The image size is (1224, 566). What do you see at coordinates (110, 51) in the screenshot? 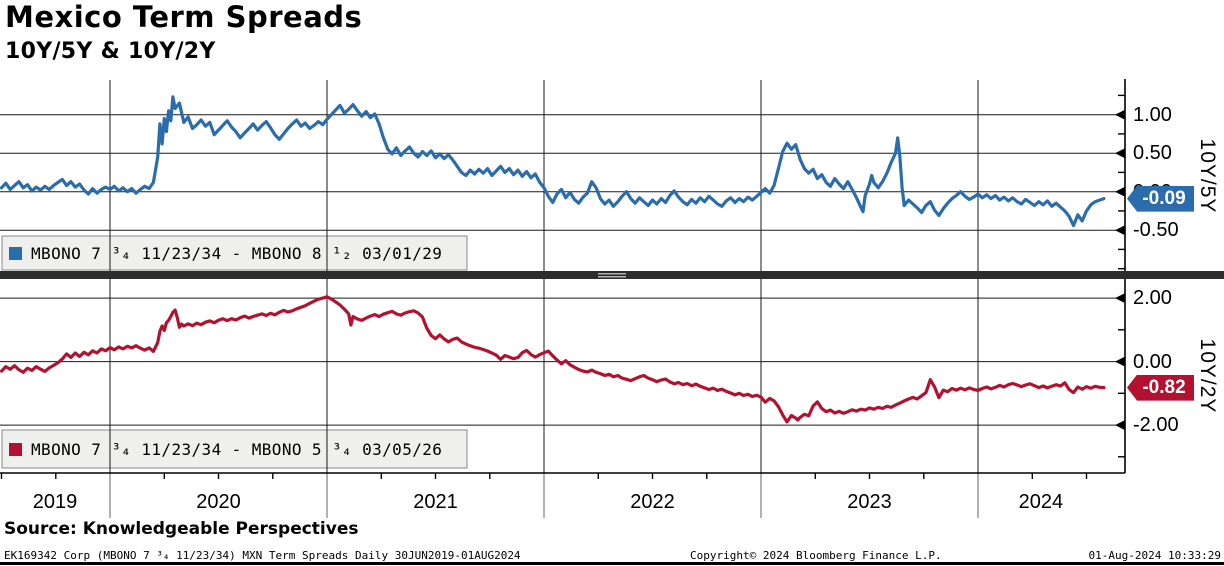
I see `chart-subtitle: 10Y/5Y & 10Y/2Y` at bounding box center [110, 51].